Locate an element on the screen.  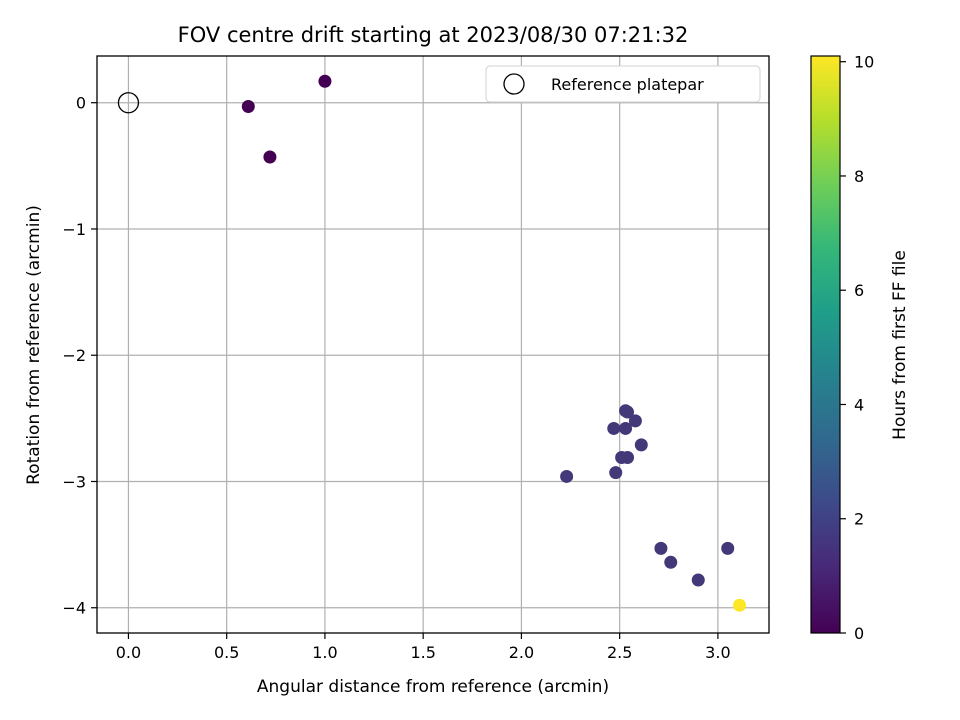
colorbar-tick-label: 10 is located at coordinates (864, 62).